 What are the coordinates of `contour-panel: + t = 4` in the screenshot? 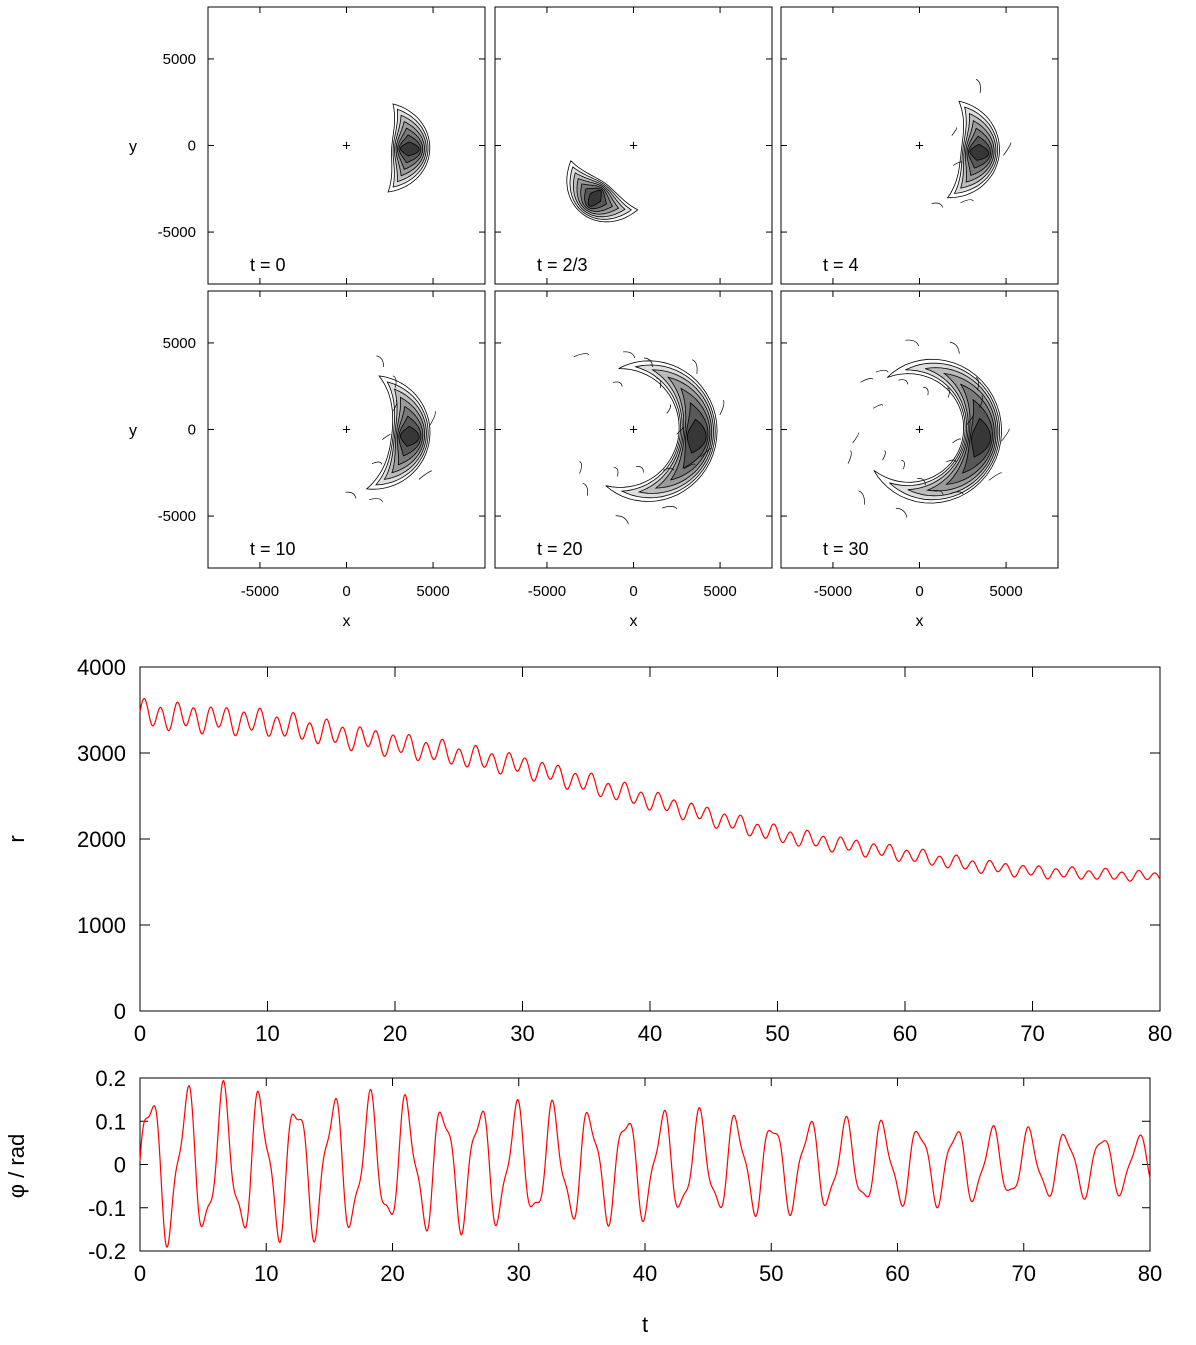 It's located at (919, 145).